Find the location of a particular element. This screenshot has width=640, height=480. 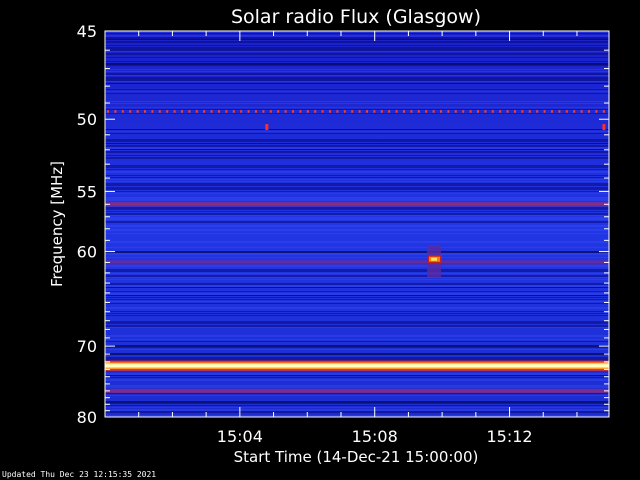

y-tick-label-55: 55 is located at coordinates (87, 191).